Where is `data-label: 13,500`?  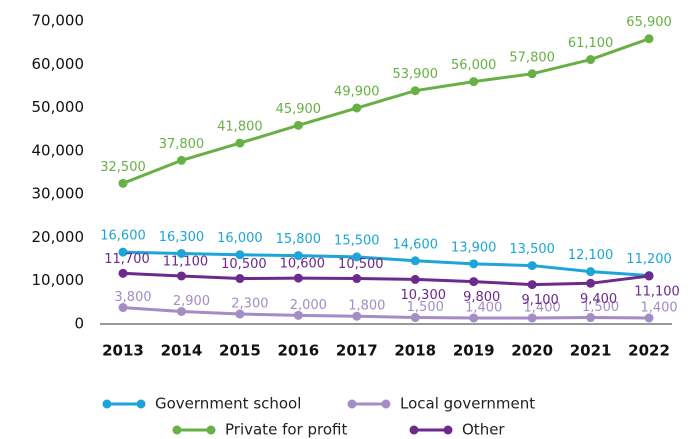
data-label: 13,500 is located at coordinates (532, 249).